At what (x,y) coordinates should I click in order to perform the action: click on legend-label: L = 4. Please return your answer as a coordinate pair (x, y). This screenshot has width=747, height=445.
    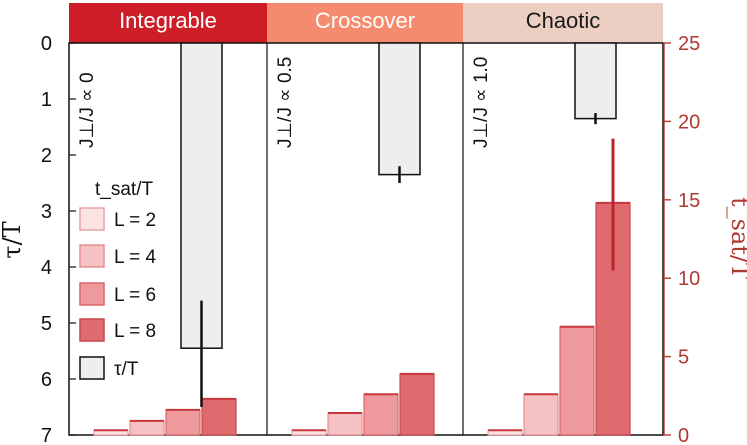
    Looking at the image, I should click on (135, 257).